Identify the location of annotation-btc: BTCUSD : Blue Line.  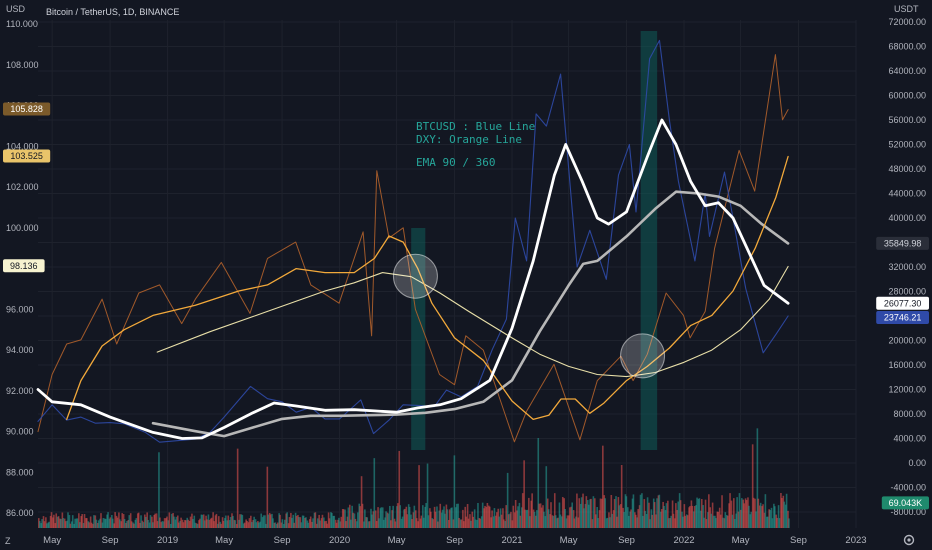
(475, 126).